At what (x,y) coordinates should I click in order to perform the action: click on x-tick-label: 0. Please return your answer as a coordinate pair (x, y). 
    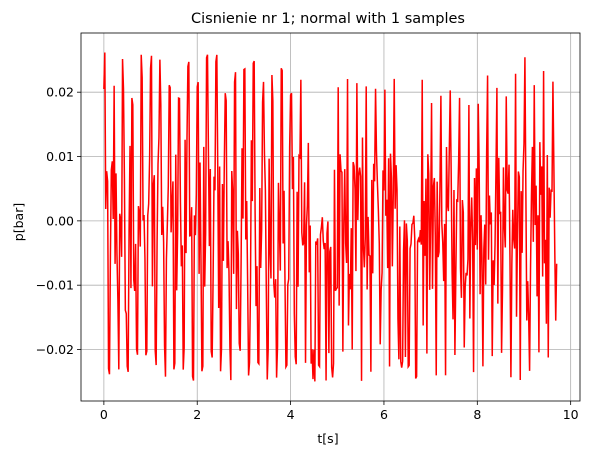
    Looking at the image, I should click on (104, 414).